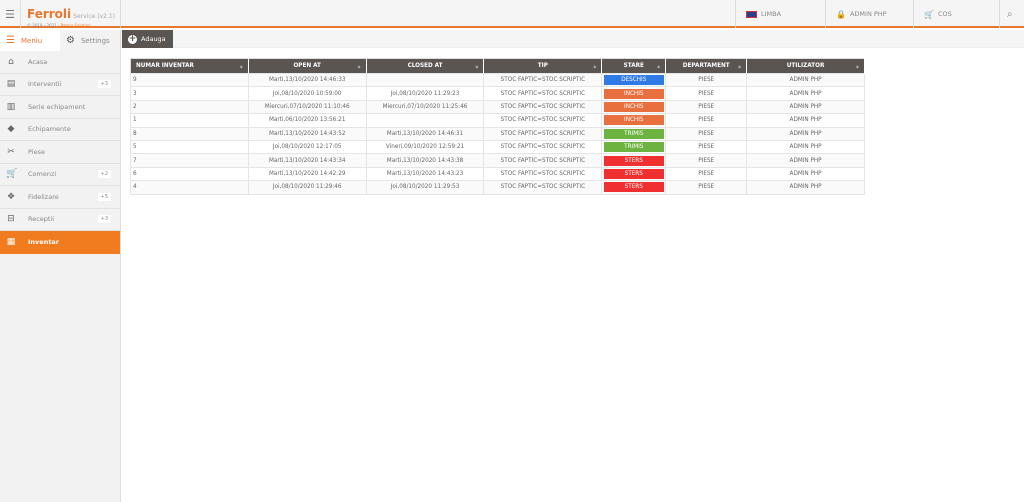  Describe the element at coordinates (94, 16) in the screenshot. I see `brand-version: Service (v2.1)` at that location.